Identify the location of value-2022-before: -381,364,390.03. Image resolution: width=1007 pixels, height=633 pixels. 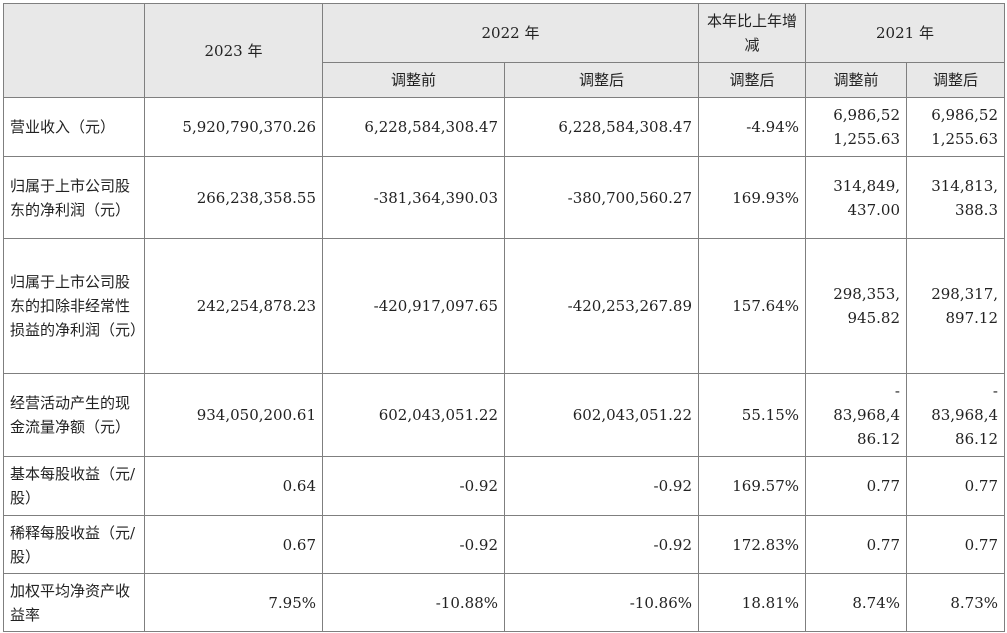
(413, 197).